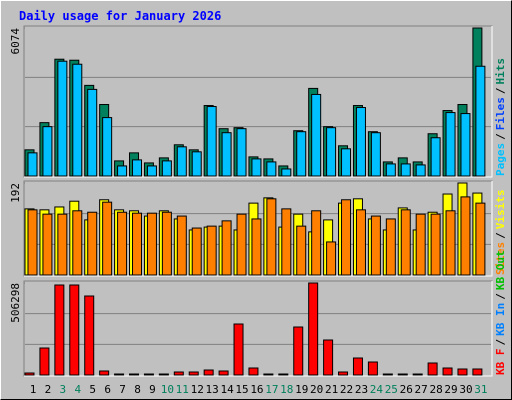  I want to click on x-tick-label: 8, so click(137, 389).